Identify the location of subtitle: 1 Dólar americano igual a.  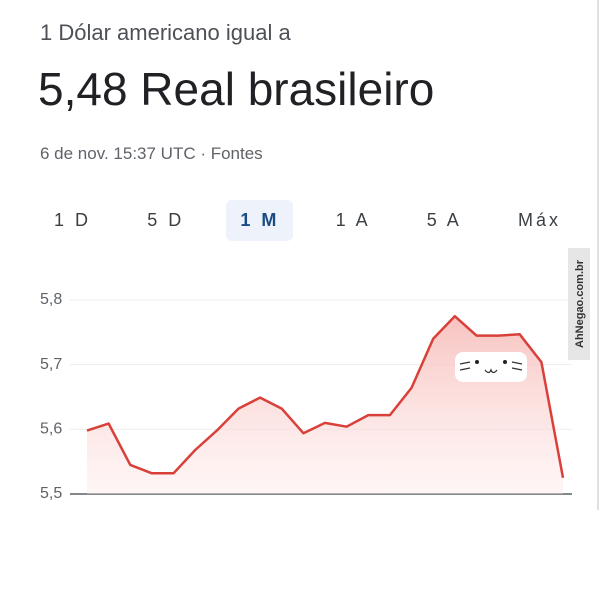
(165, 32).